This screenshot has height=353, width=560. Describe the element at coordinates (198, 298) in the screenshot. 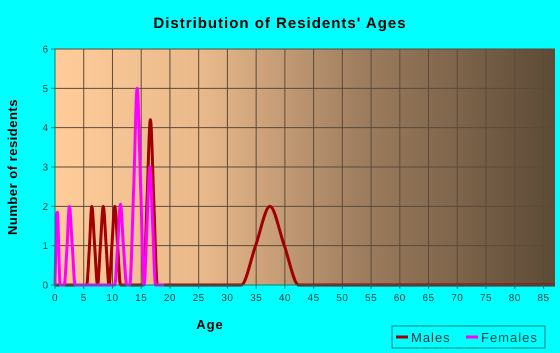

I see `x-tick-label: 25` at that location.